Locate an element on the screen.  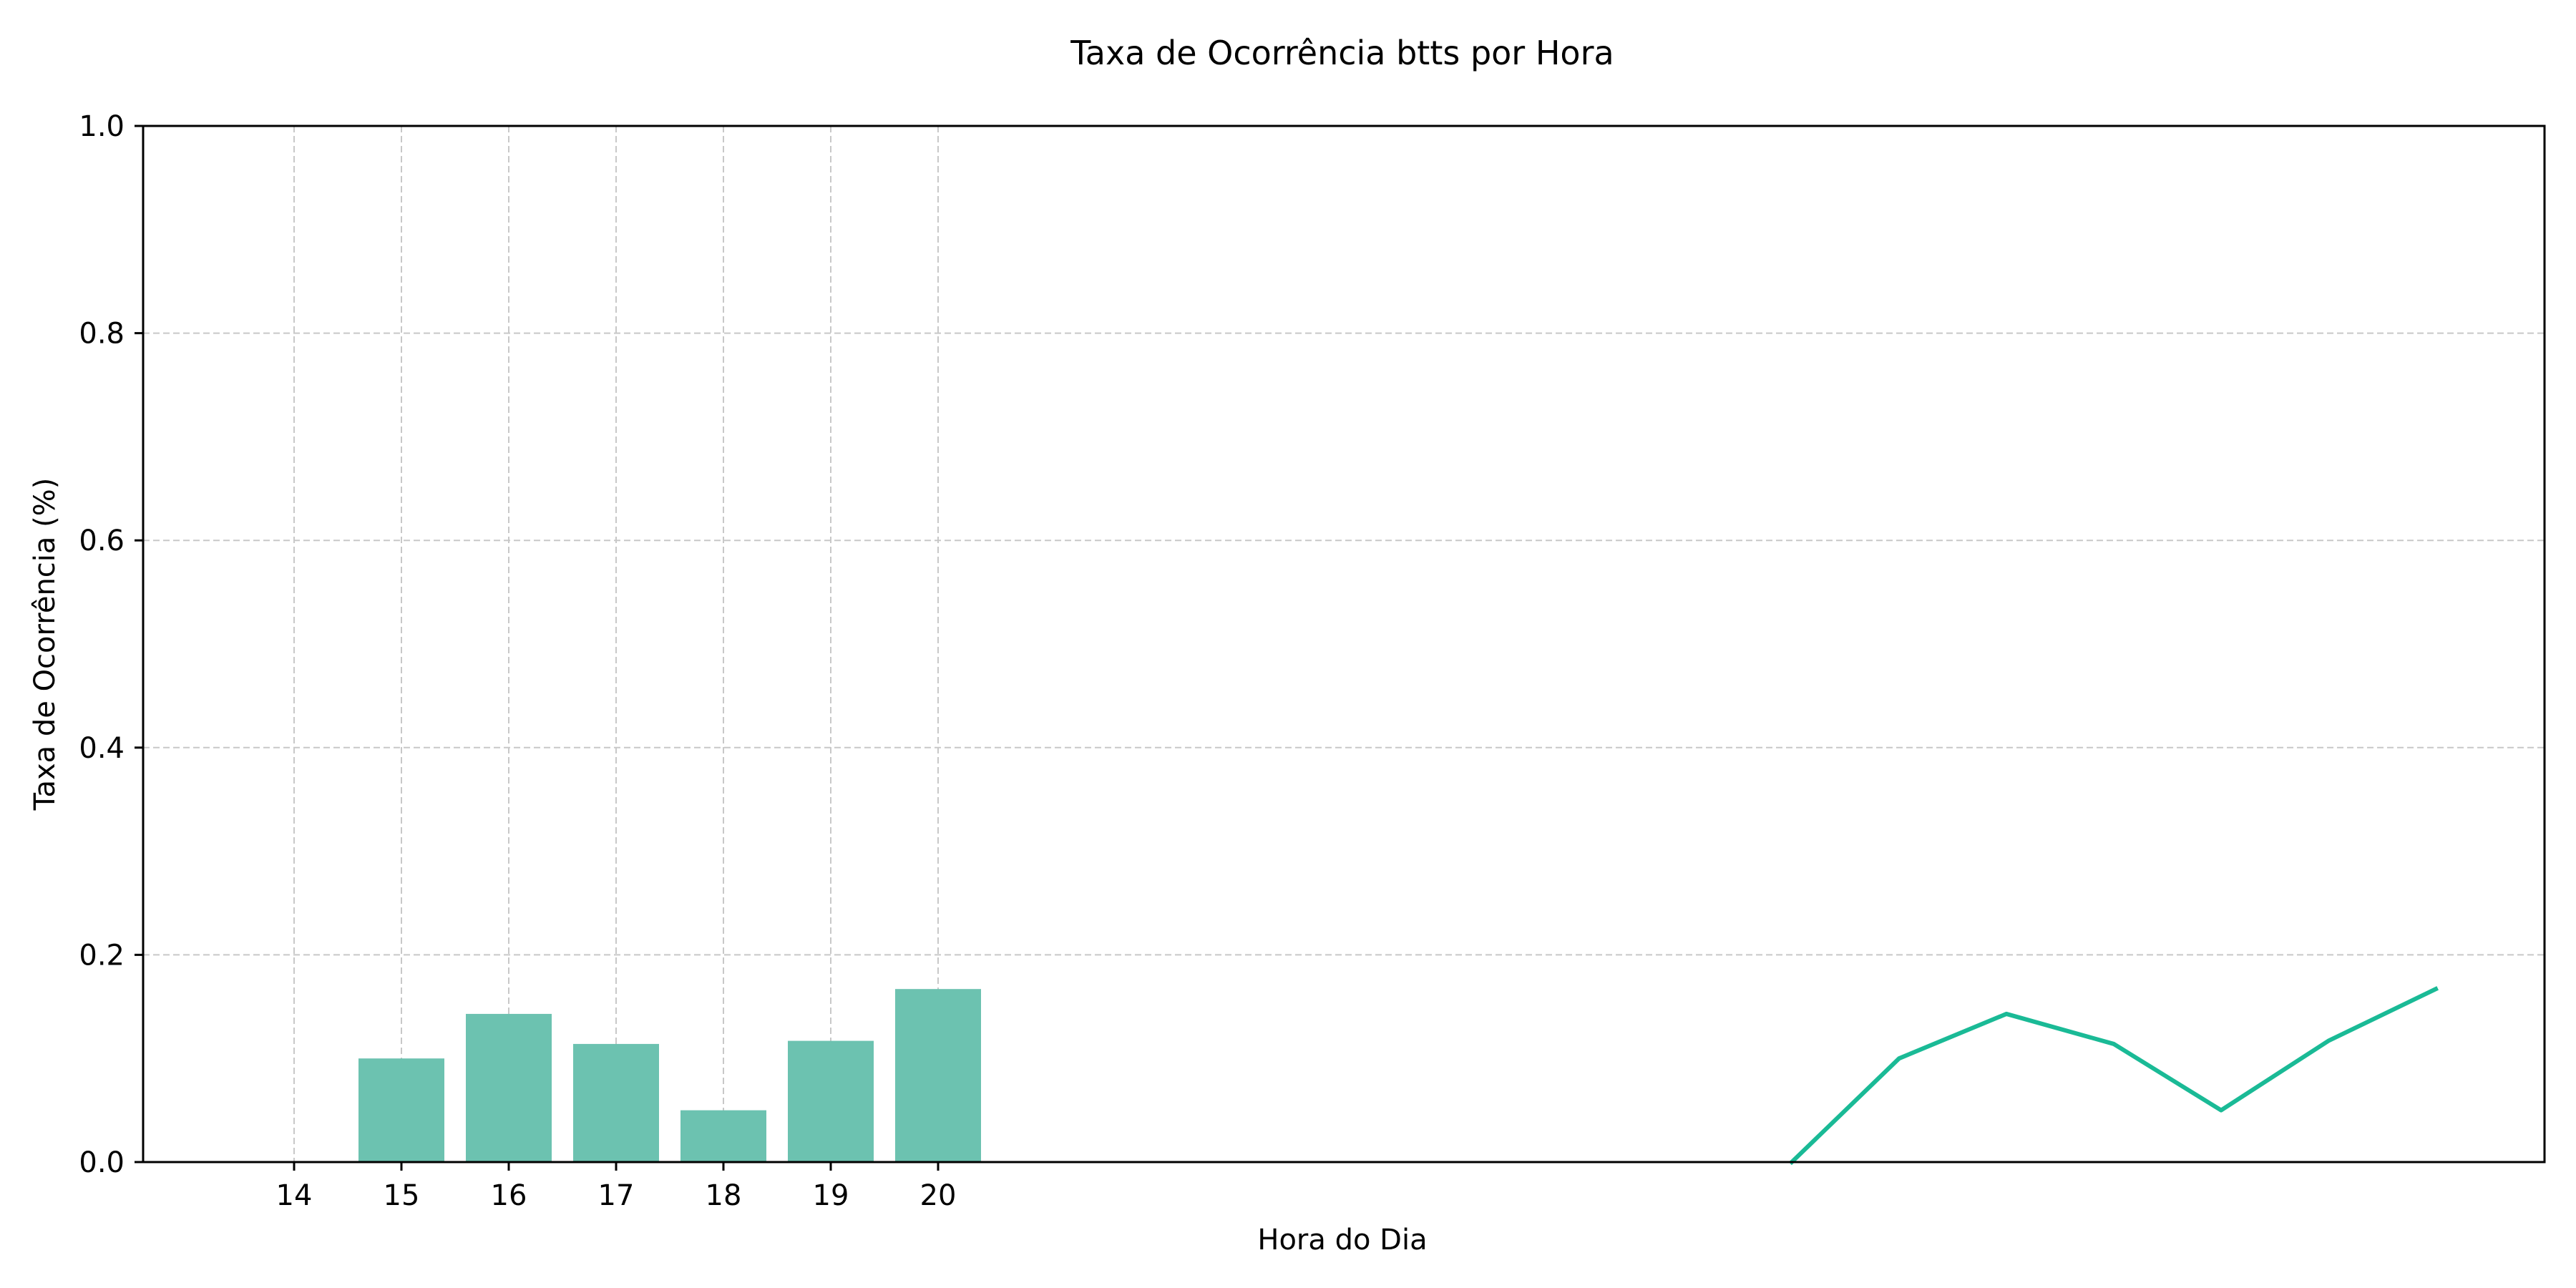
x-axis-label: Hora do Dia is located at coordinates (1342, 1240).